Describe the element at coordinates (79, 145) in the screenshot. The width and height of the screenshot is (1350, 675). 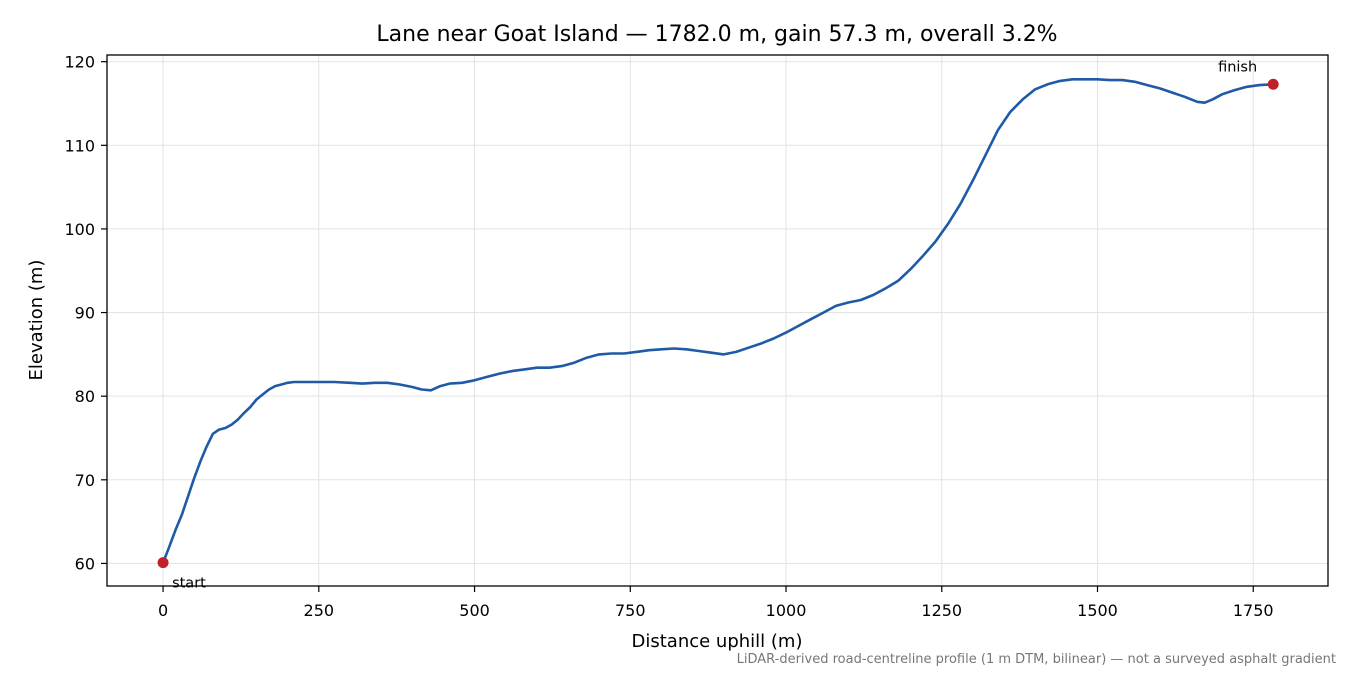
I see `y-tick-label: 110` at that location.